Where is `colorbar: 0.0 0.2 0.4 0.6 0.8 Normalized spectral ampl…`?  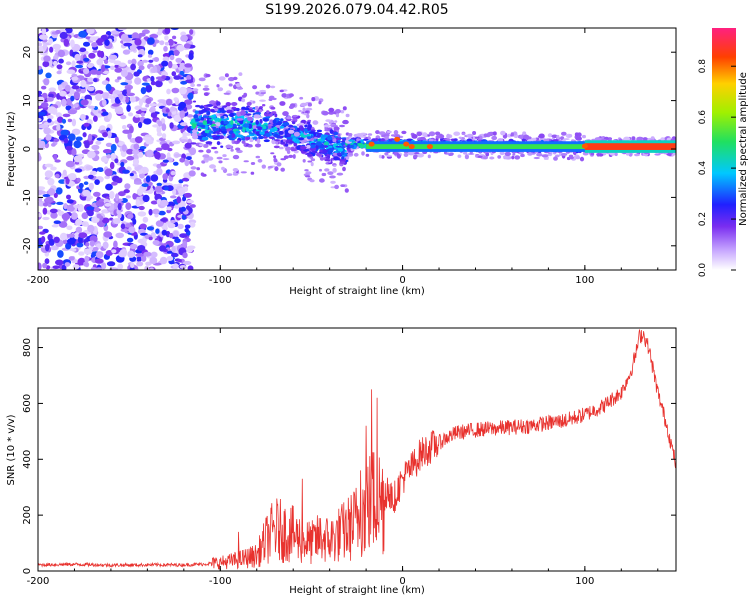 colorbar: 0.0 0.2 0.4 0.6 0.8 Normalized spectral ampl… is located at coordinates (723, 152).